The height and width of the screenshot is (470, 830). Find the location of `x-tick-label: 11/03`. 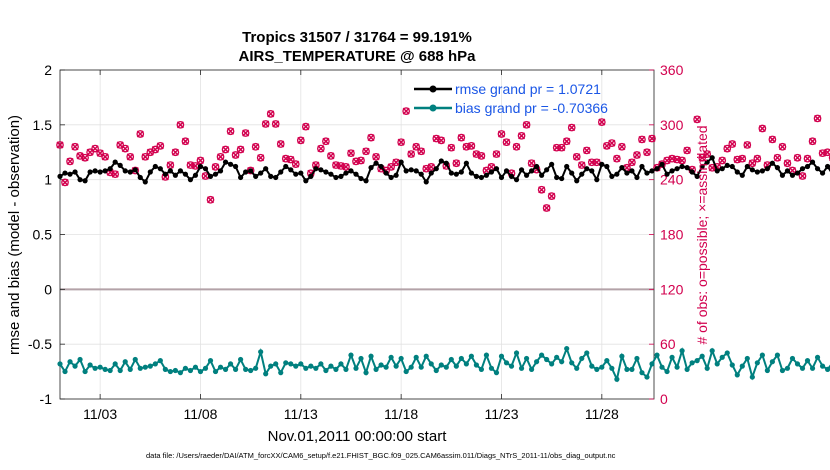

x-tick-label: 11/03 is located at coordinates (100, 414).